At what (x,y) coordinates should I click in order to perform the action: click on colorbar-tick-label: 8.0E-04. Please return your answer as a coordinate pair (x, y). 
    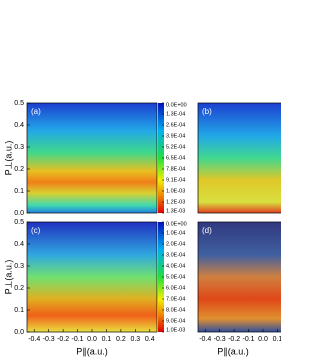
    Looking at the image, I should click on (175, 310).